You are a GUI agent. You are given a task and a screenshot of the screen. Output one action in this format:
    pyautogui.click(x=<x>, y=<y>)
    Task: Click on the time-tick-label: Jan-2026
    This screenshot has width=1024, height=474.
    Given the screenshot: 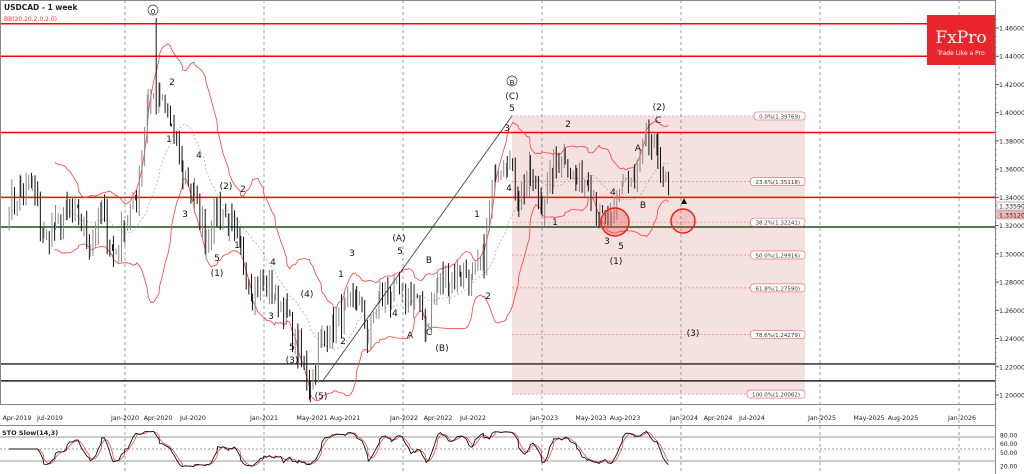 What is the action you would take?
    pyautogui.click(x=961, y=418)
    